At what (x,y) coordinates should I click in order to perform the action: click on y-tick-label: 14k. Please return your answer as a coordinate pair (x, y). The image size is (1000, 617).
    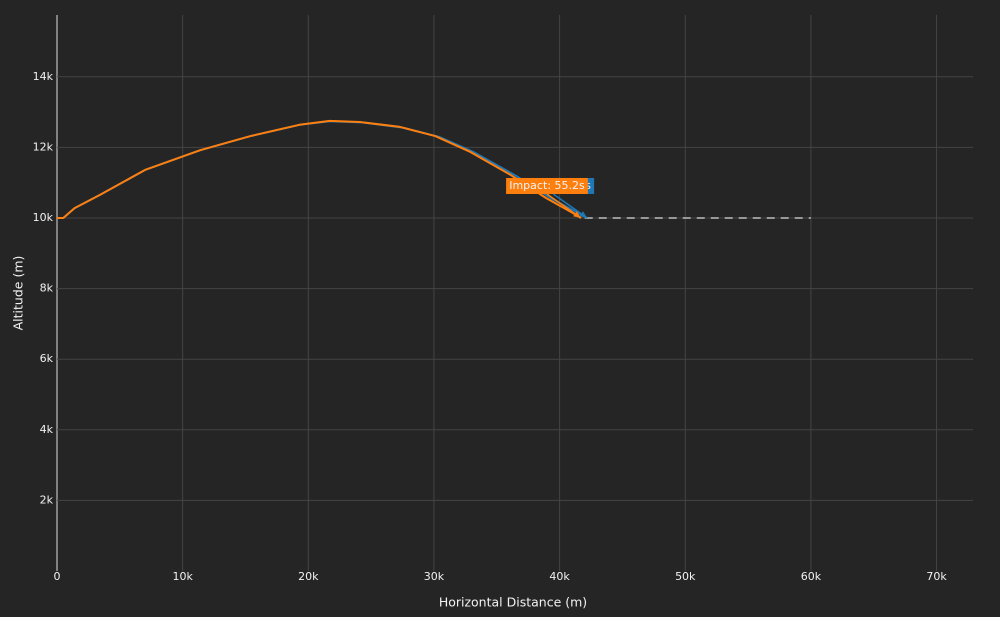
    Looking at the image, I should click on (43, 76).